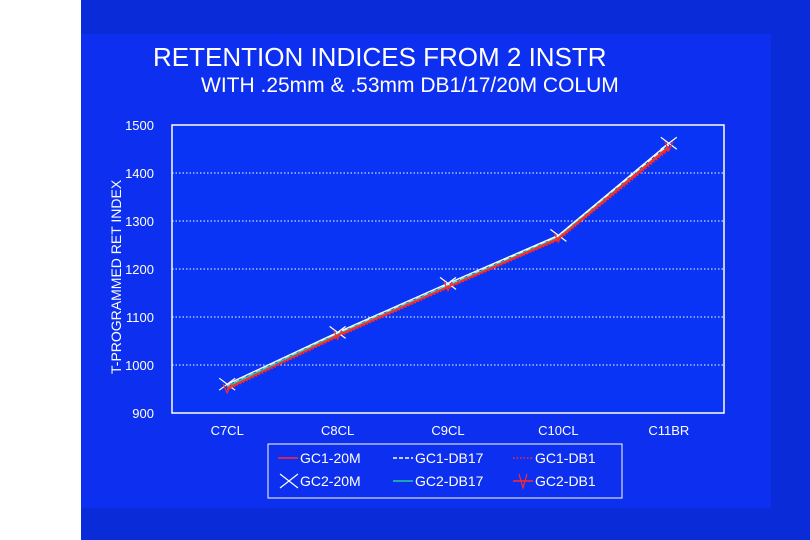 The height and width of the screenshot is (540, 810). I want to click on y-tick-label: 1200, so click(139, 269).